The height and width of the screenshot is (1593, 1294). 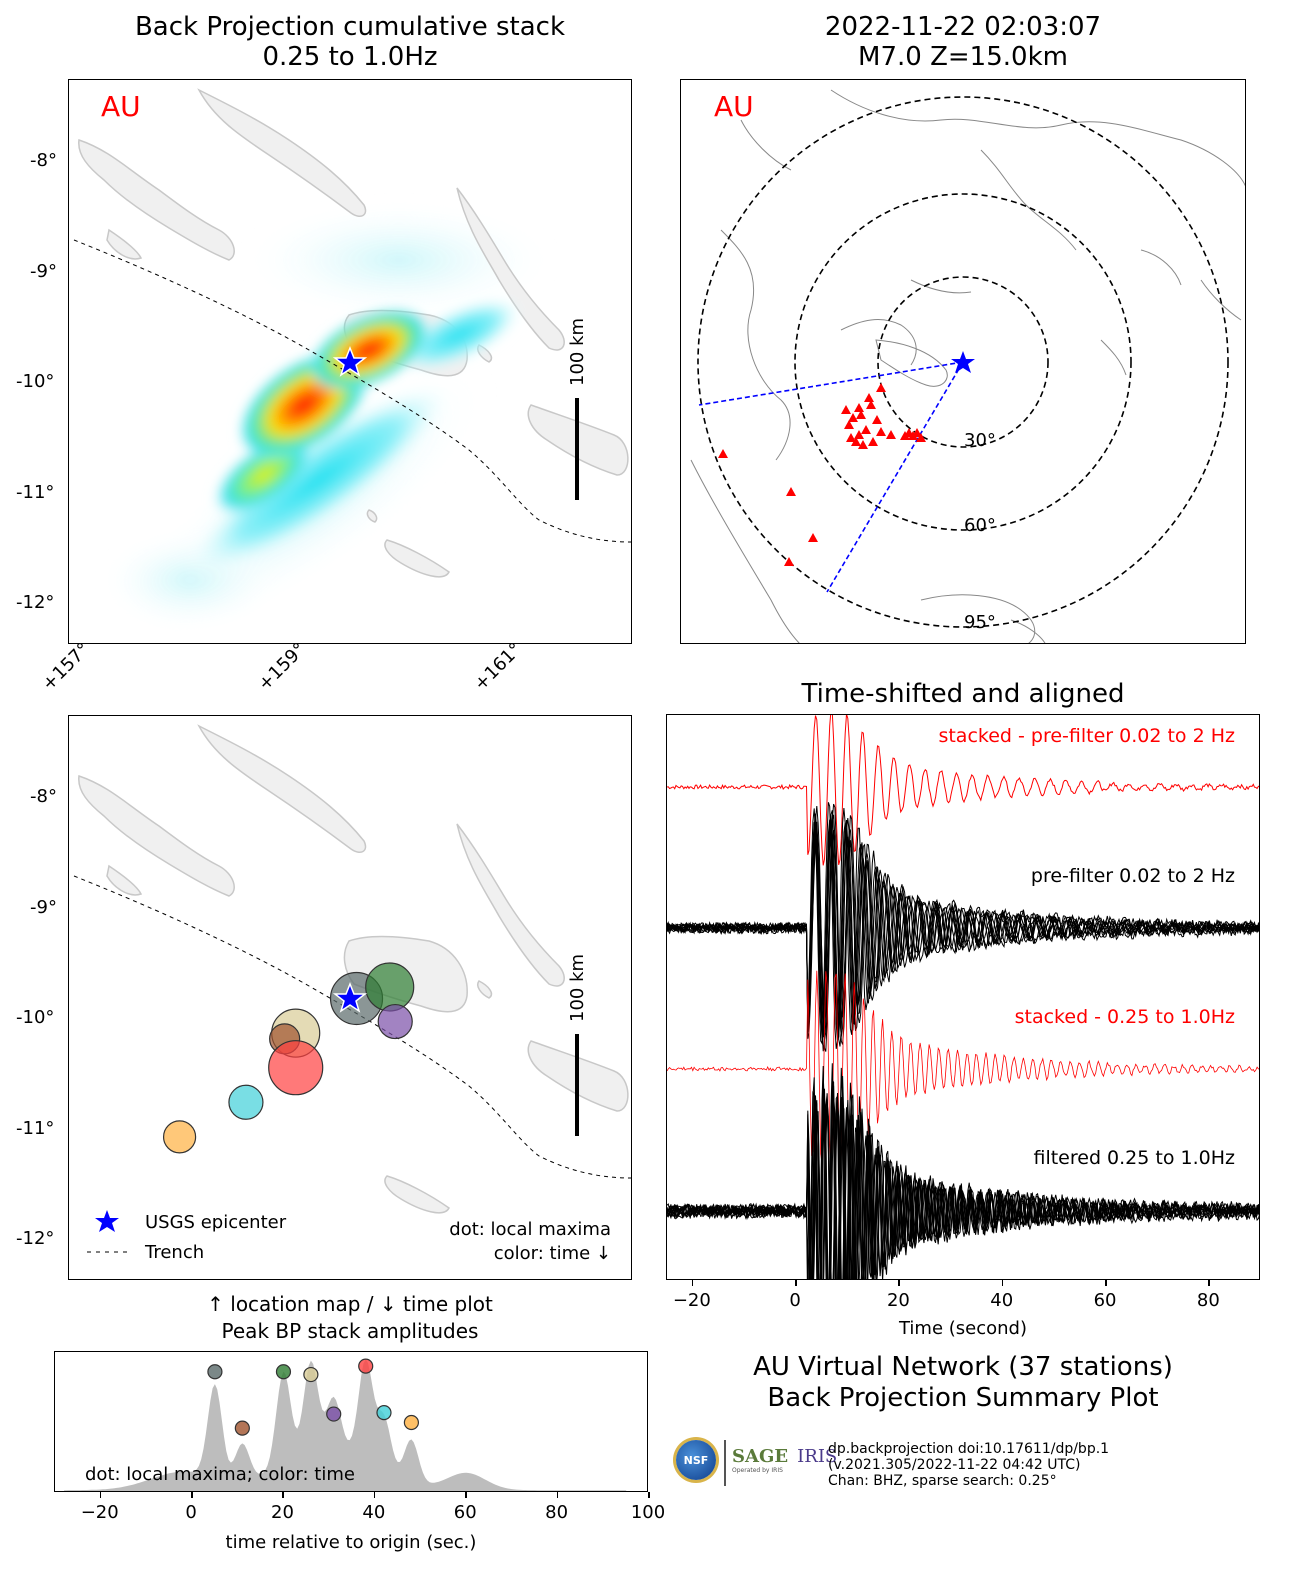 I want to click on footer-line1: dp.backprojection doi:10.17611/dp/bp.1, so click(x=969, y=1449).